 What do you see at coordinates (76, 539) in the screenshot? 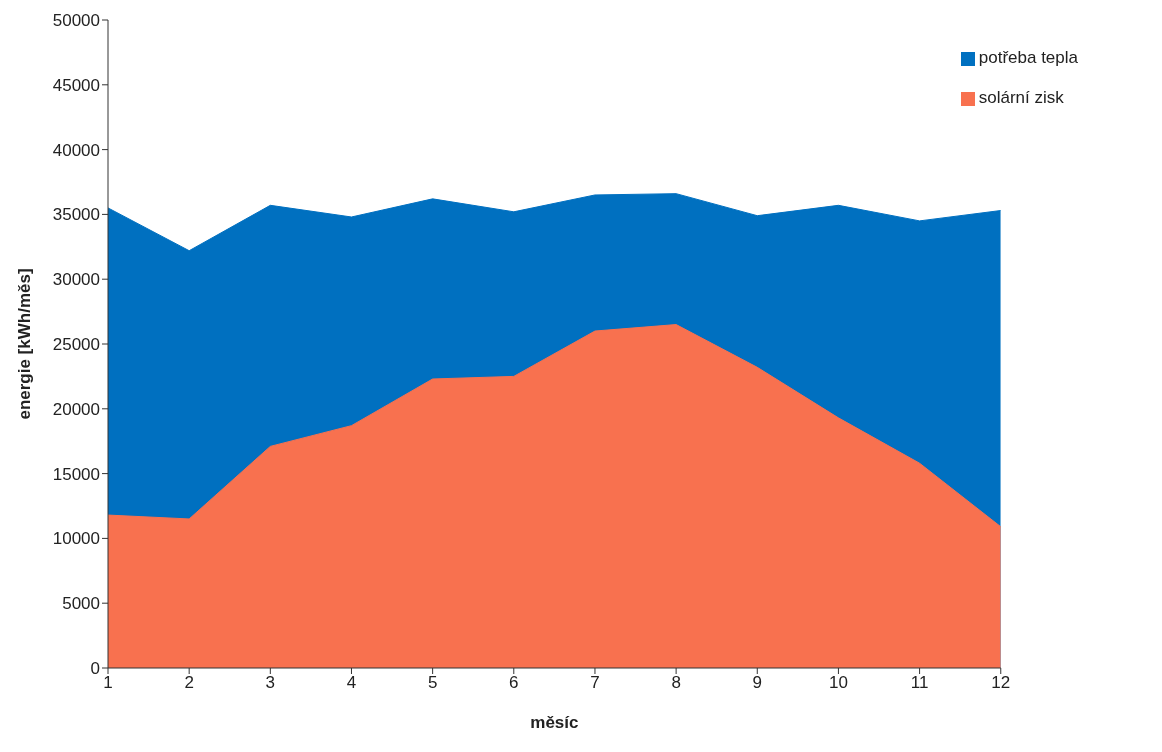
I see `y-tick-label: 10000` at bounding box center [76, 539].